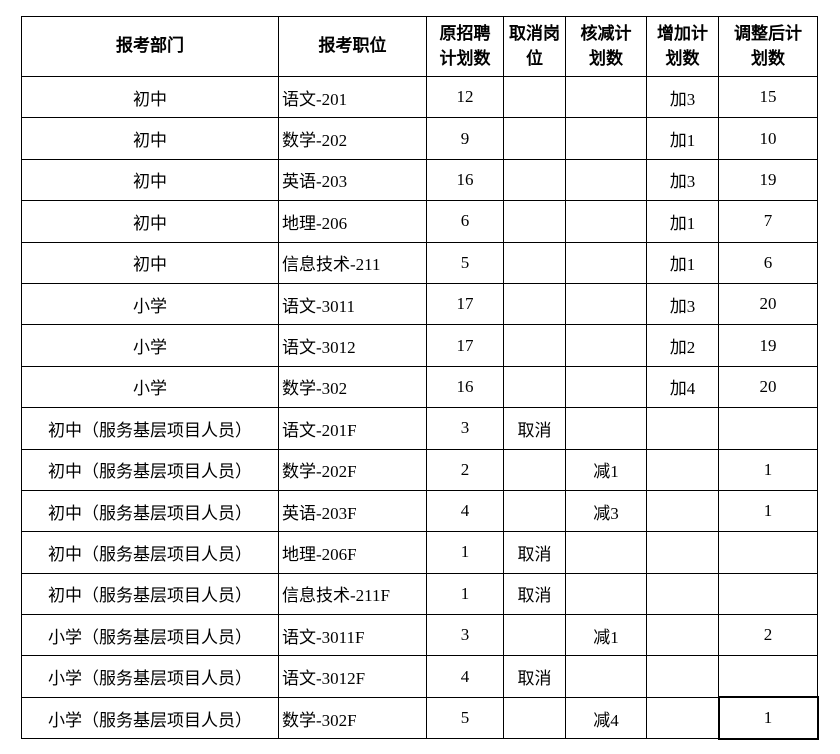 This screenshot has width=840, height=754. I want to click on cell-position: 地理-206F, so click(352, 552).